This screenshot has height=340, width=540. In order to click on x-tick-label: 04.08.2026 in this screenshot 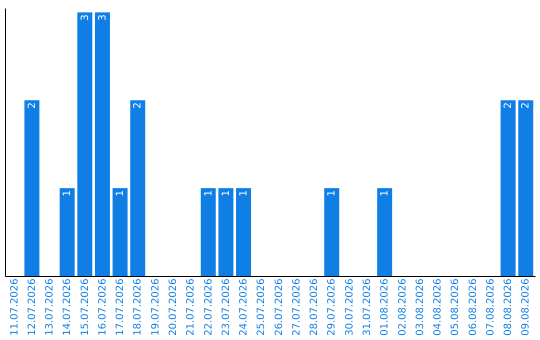, I will do `click(438, 307)`.